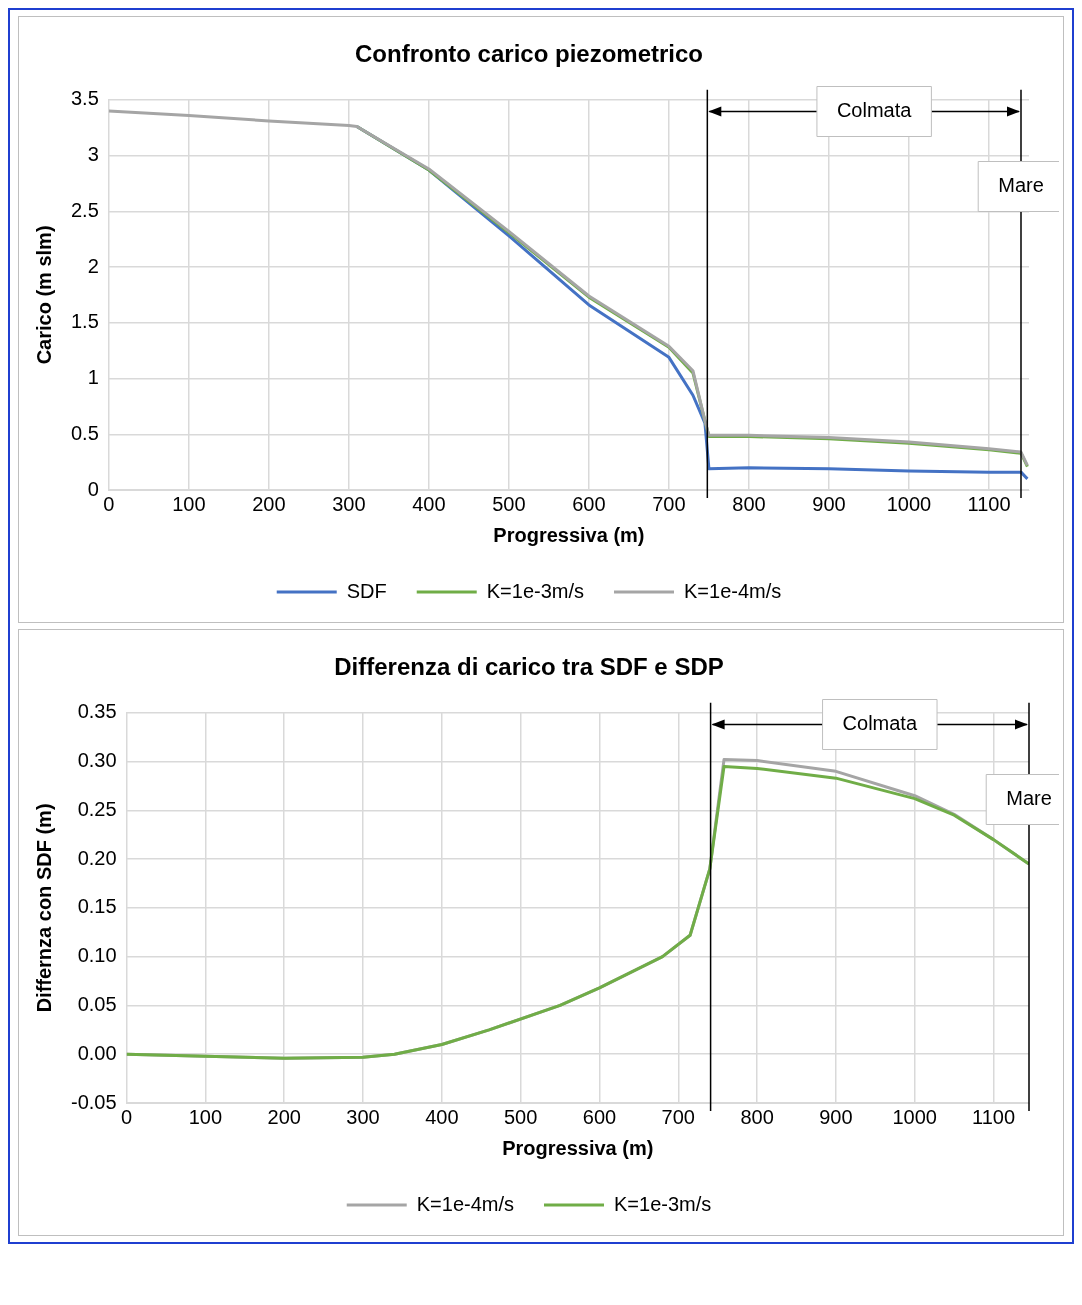  Describe the element at coordinates (529, 667) in the screenshot. I see `chart-title: Differenza di carico tra SDF e SDP` at that location.